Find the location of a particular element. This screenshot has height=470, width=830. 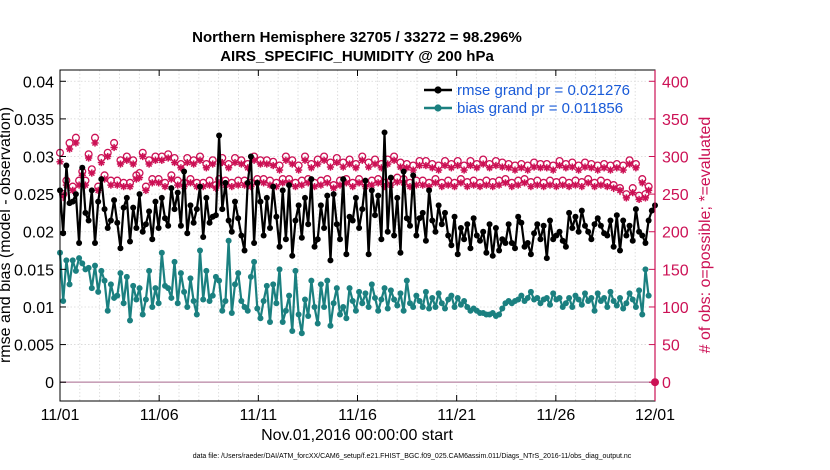

legend-rmse-label: rmse grand pr = 0.021276 is located at coordinates (543, 90).